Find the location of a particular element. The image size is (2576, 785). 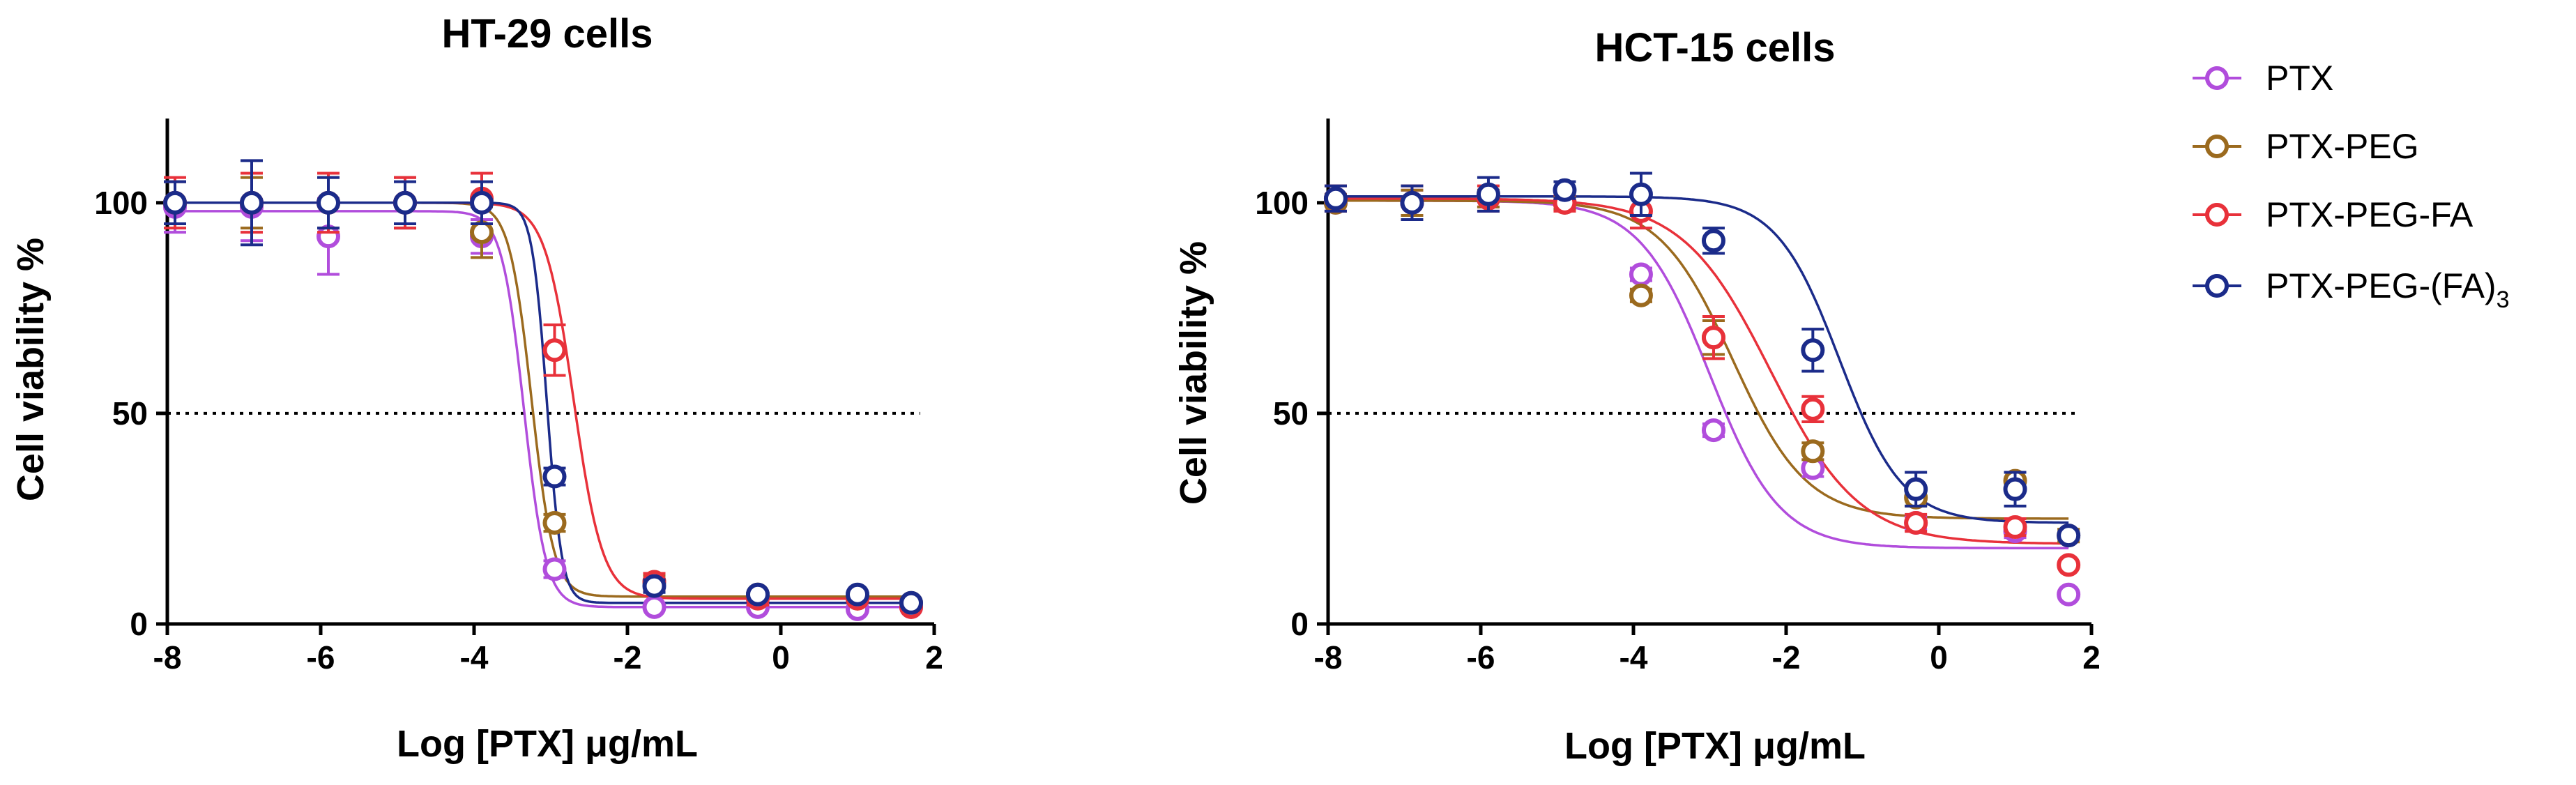

legend-label-subscript: 3 is located at coordinates (2503, 300).